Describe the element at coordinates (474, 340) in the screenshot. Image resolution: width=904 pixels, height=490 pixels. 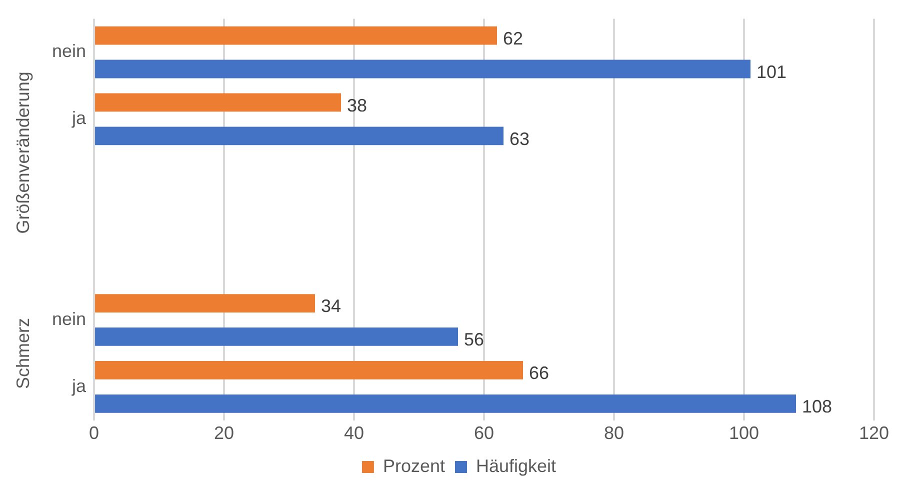
I see `data-label: 56` at that location.